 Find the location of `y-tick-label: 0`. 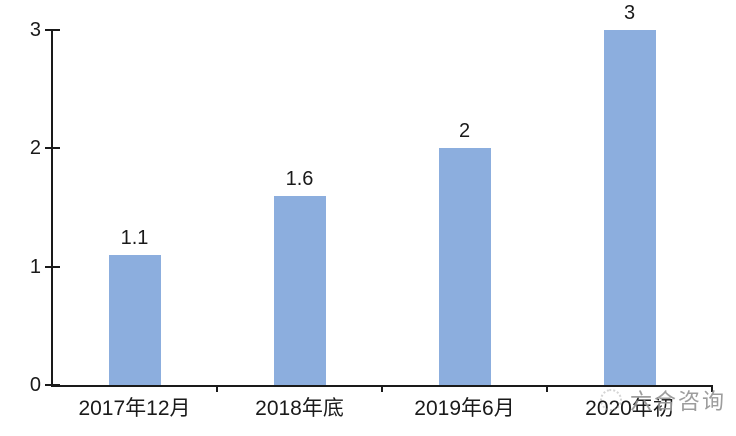

y-tick-label: 0 is located at coordinates (35, 385).